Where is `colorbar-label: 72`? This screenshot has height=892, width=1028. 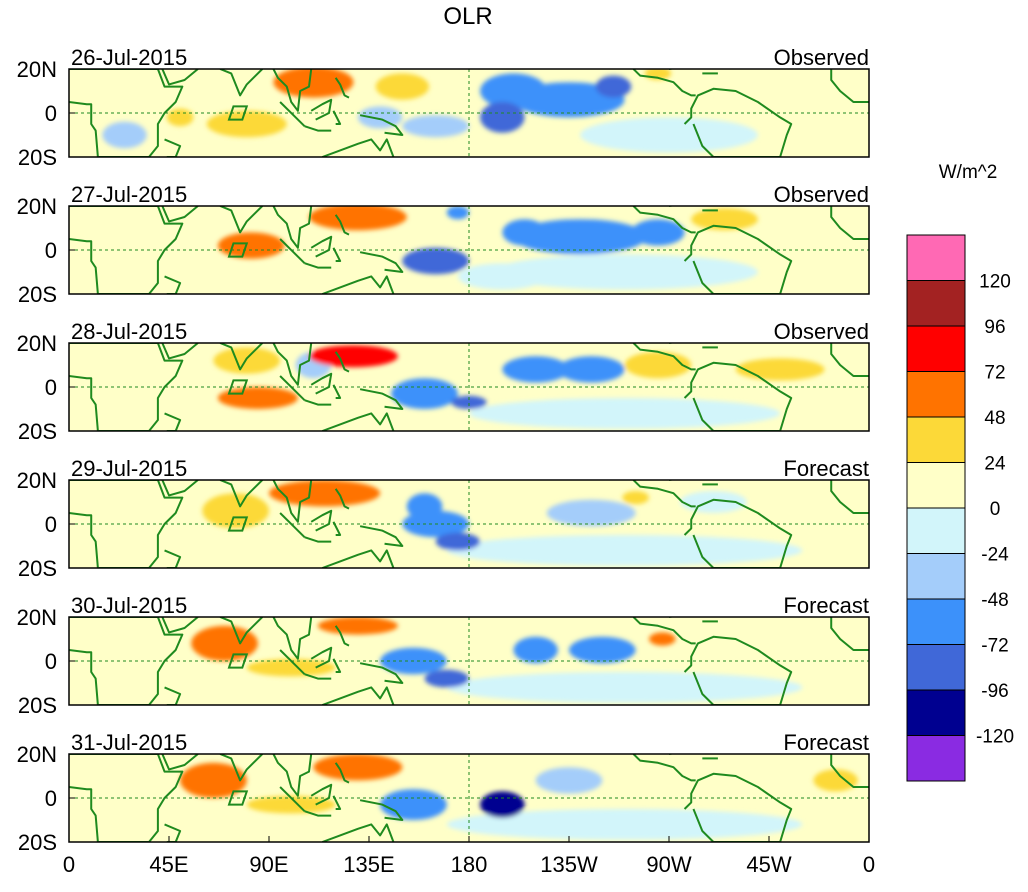 colorbar-label: 72 is located at coordinates (994, 373).